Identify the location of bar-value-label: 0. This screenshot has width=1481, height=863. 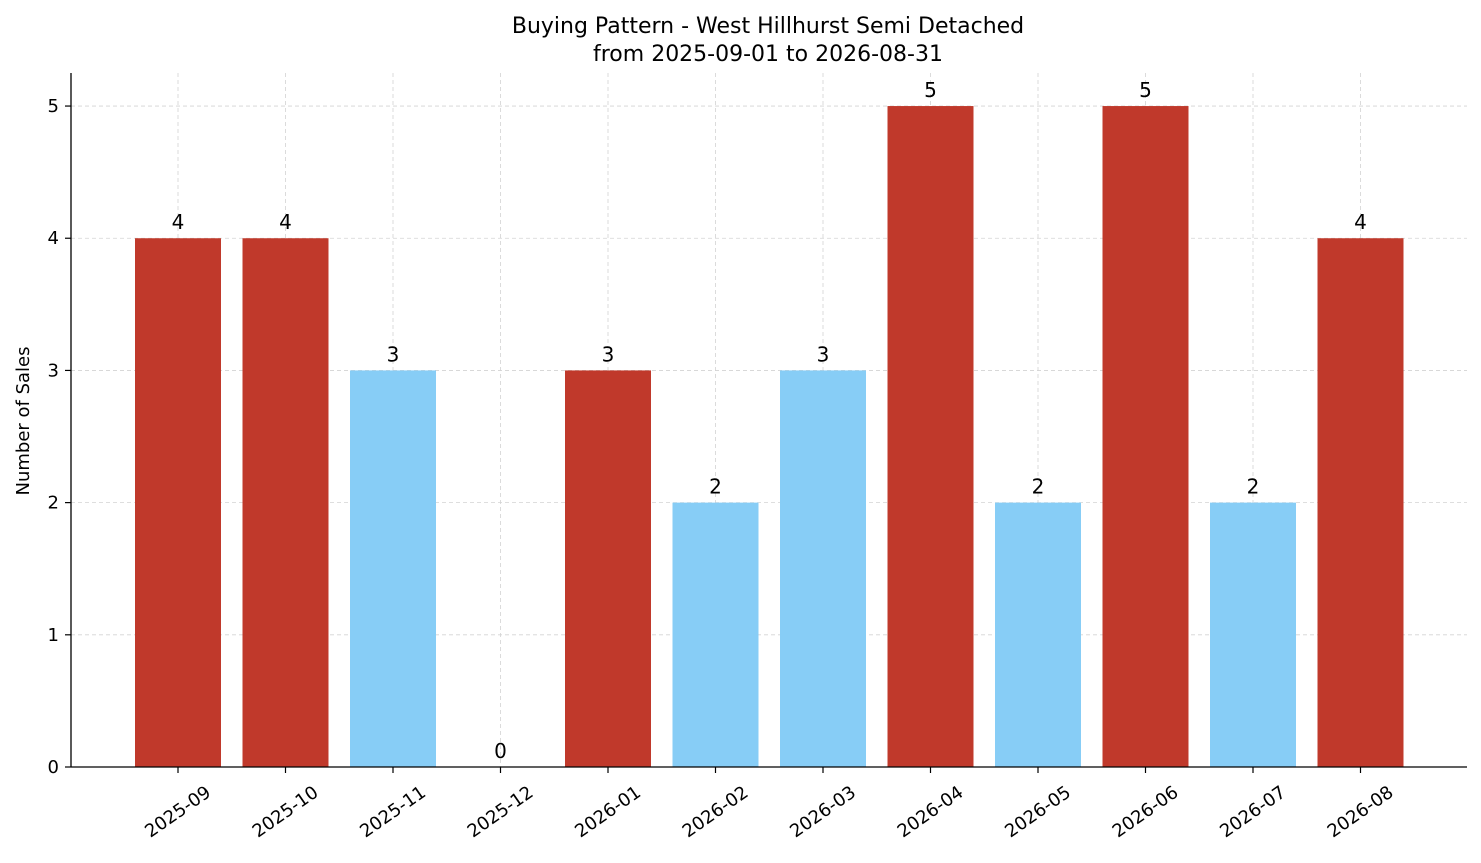
(500, 751).